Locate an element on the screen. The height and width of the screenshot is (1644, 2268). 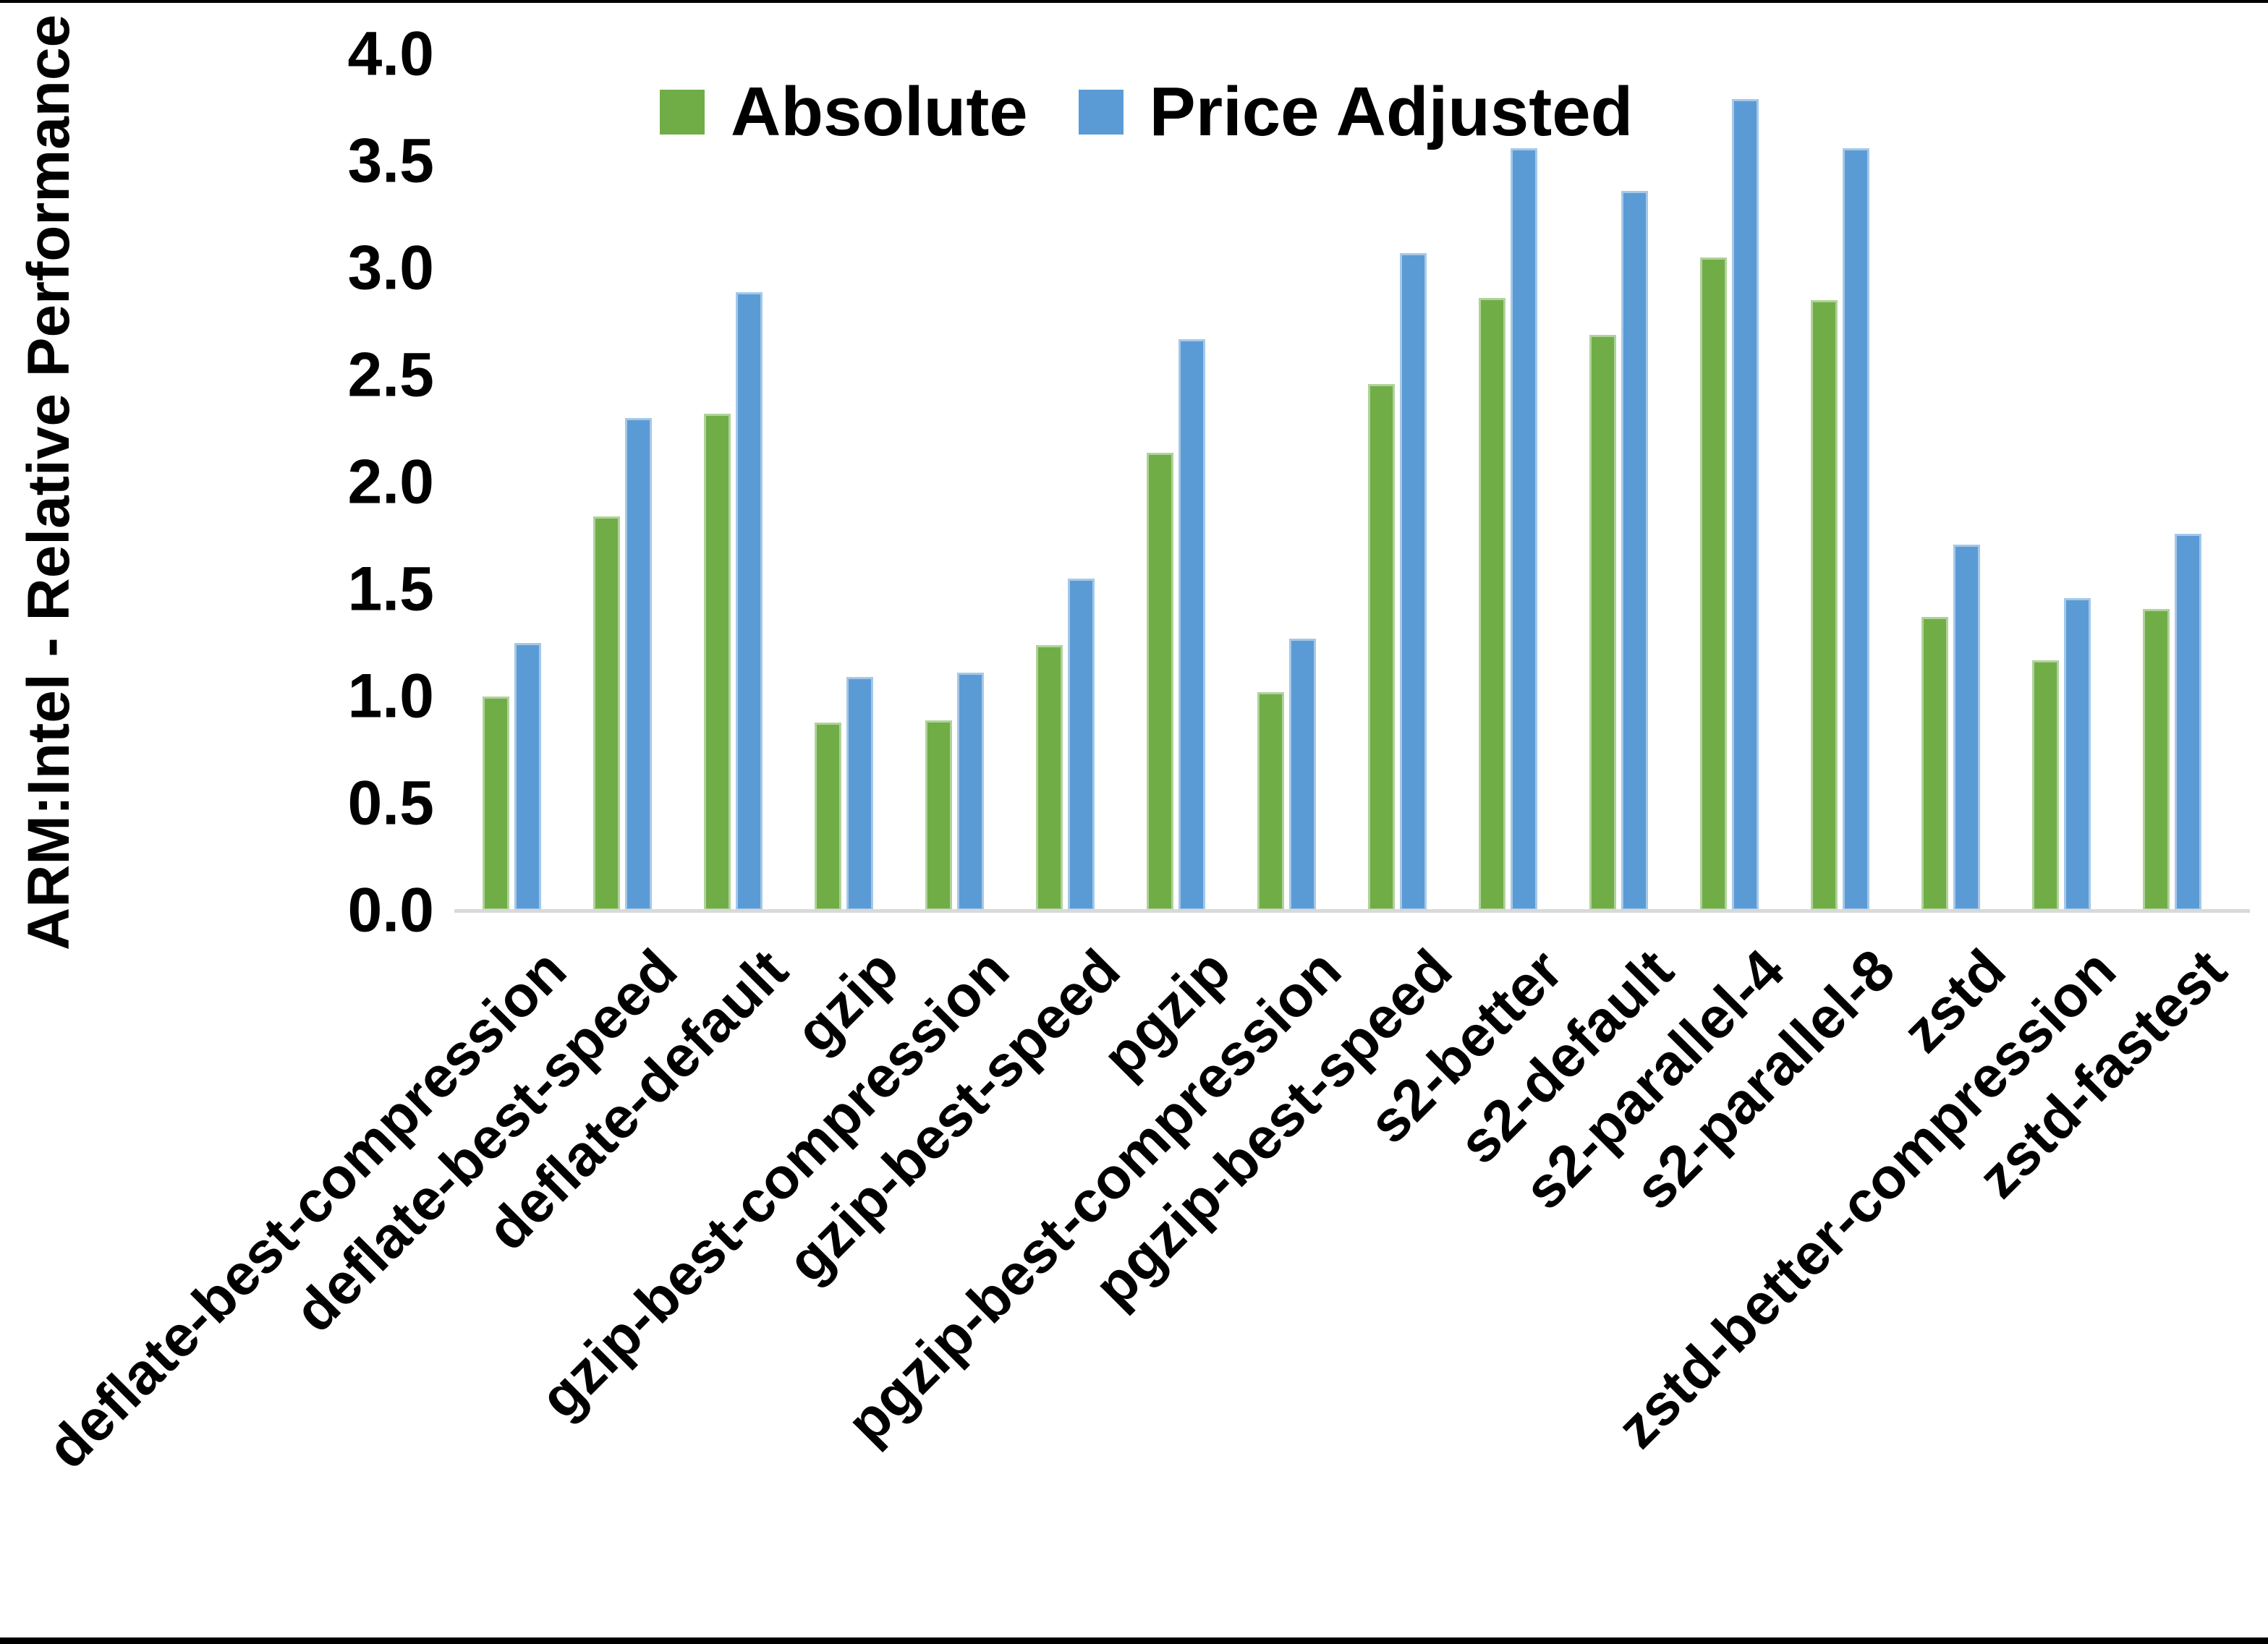
x-axis-line is located at coordinates (1352, 911).